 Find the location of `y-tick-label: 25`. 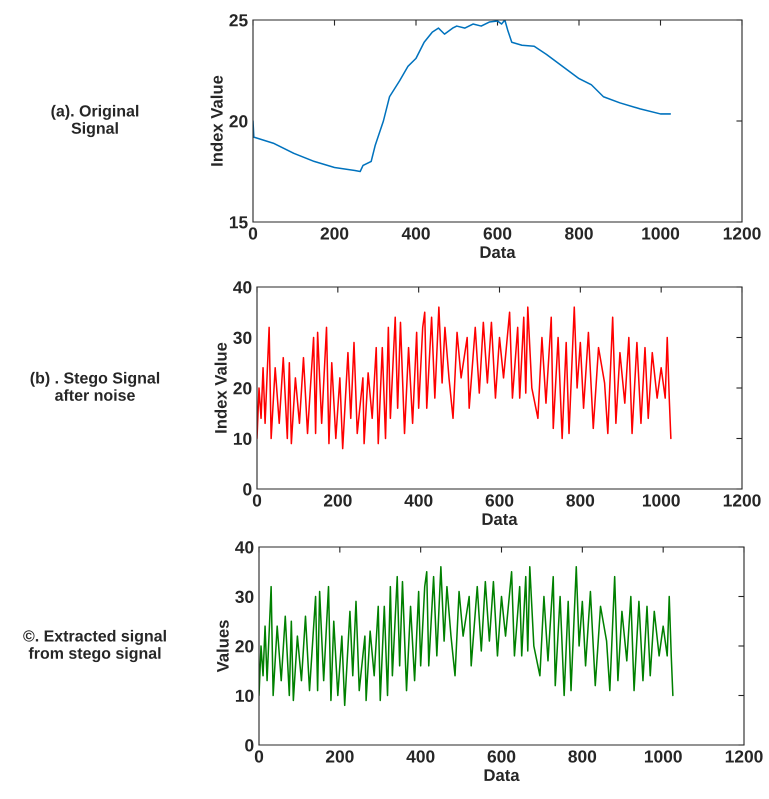

y-tick-label: 25 is located at coordinates (238, 20).